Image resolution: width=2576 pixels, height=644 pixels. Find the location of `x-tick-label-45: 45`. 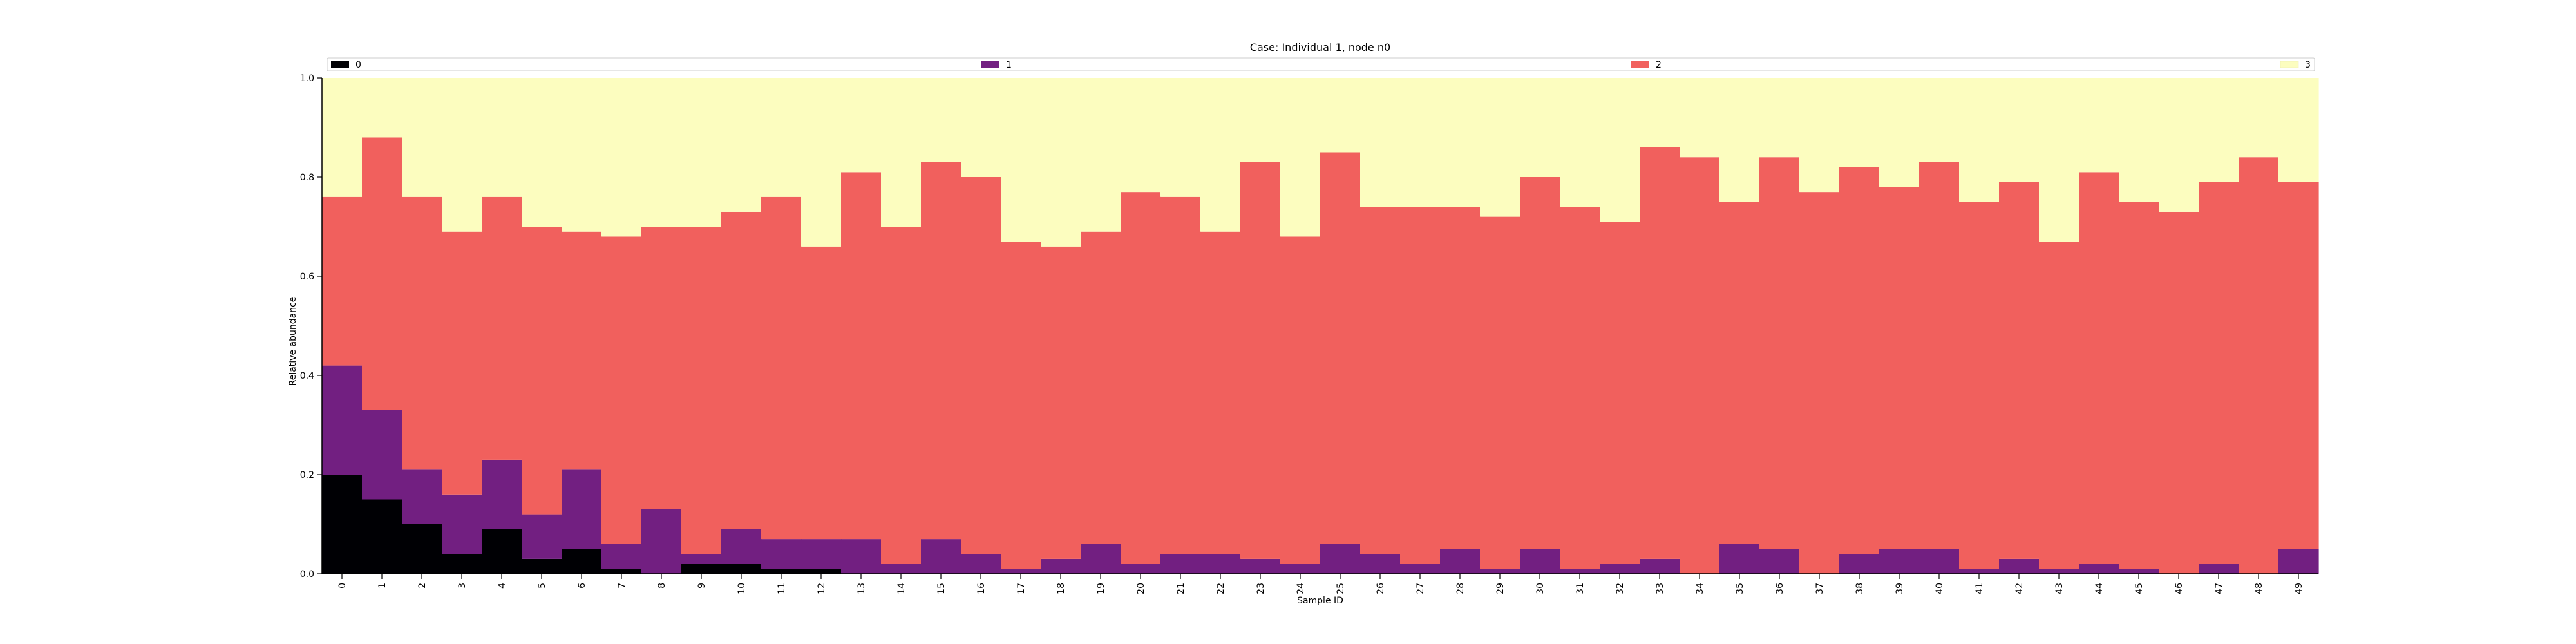

x-tick-label-45: 45 is located at coordinates (2139, 588).